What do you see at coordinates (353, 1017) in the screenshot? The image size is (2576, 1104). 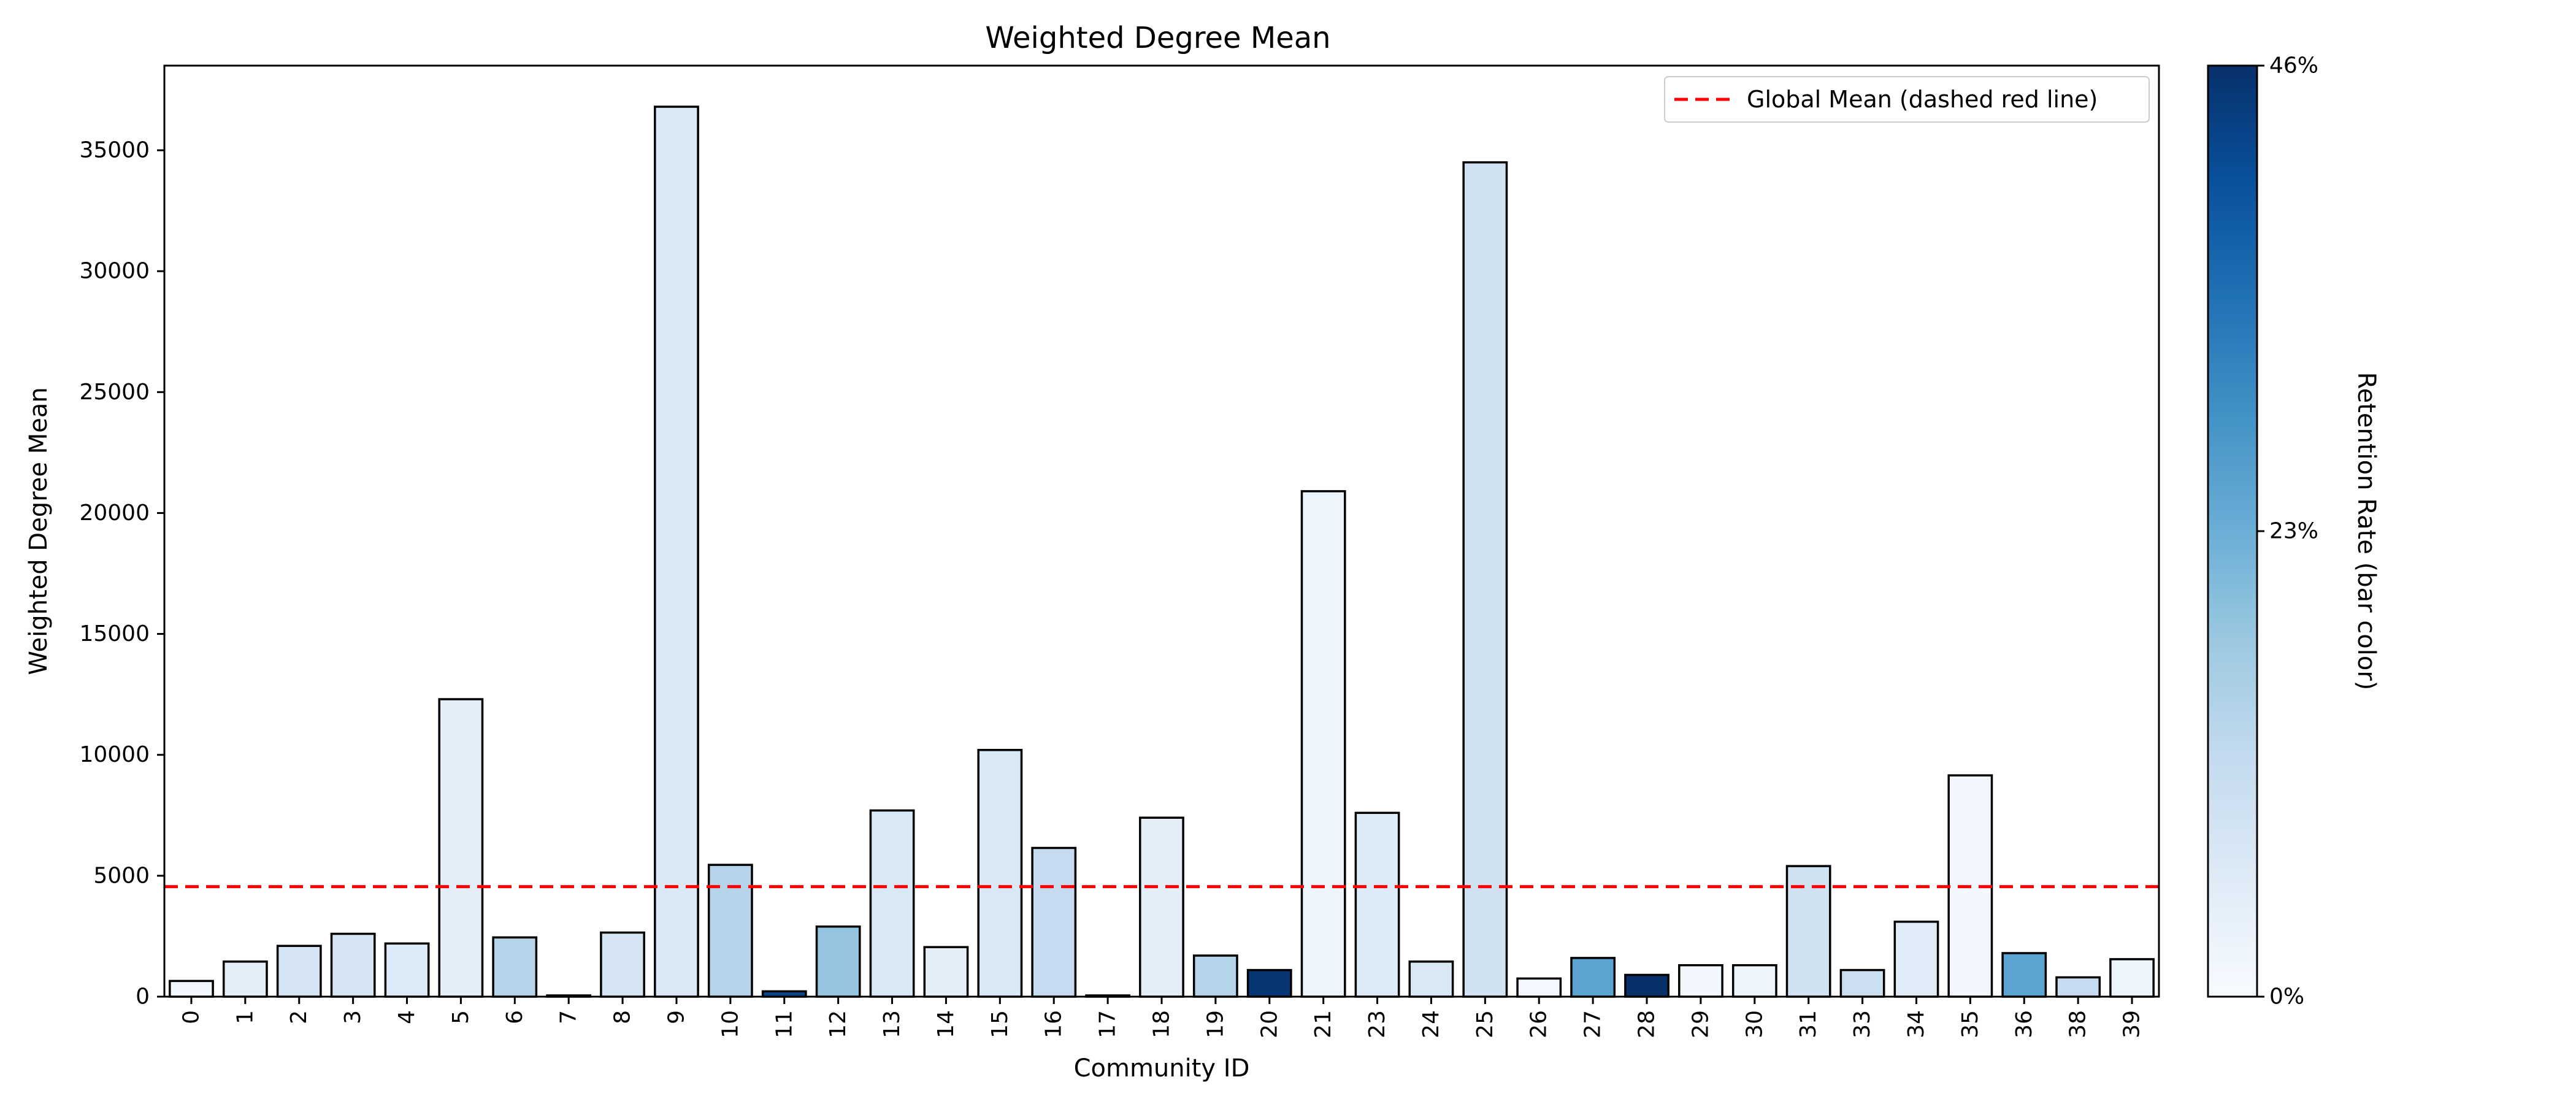 I see `x-tick-label: 3` at bounding box center [353, 1017].